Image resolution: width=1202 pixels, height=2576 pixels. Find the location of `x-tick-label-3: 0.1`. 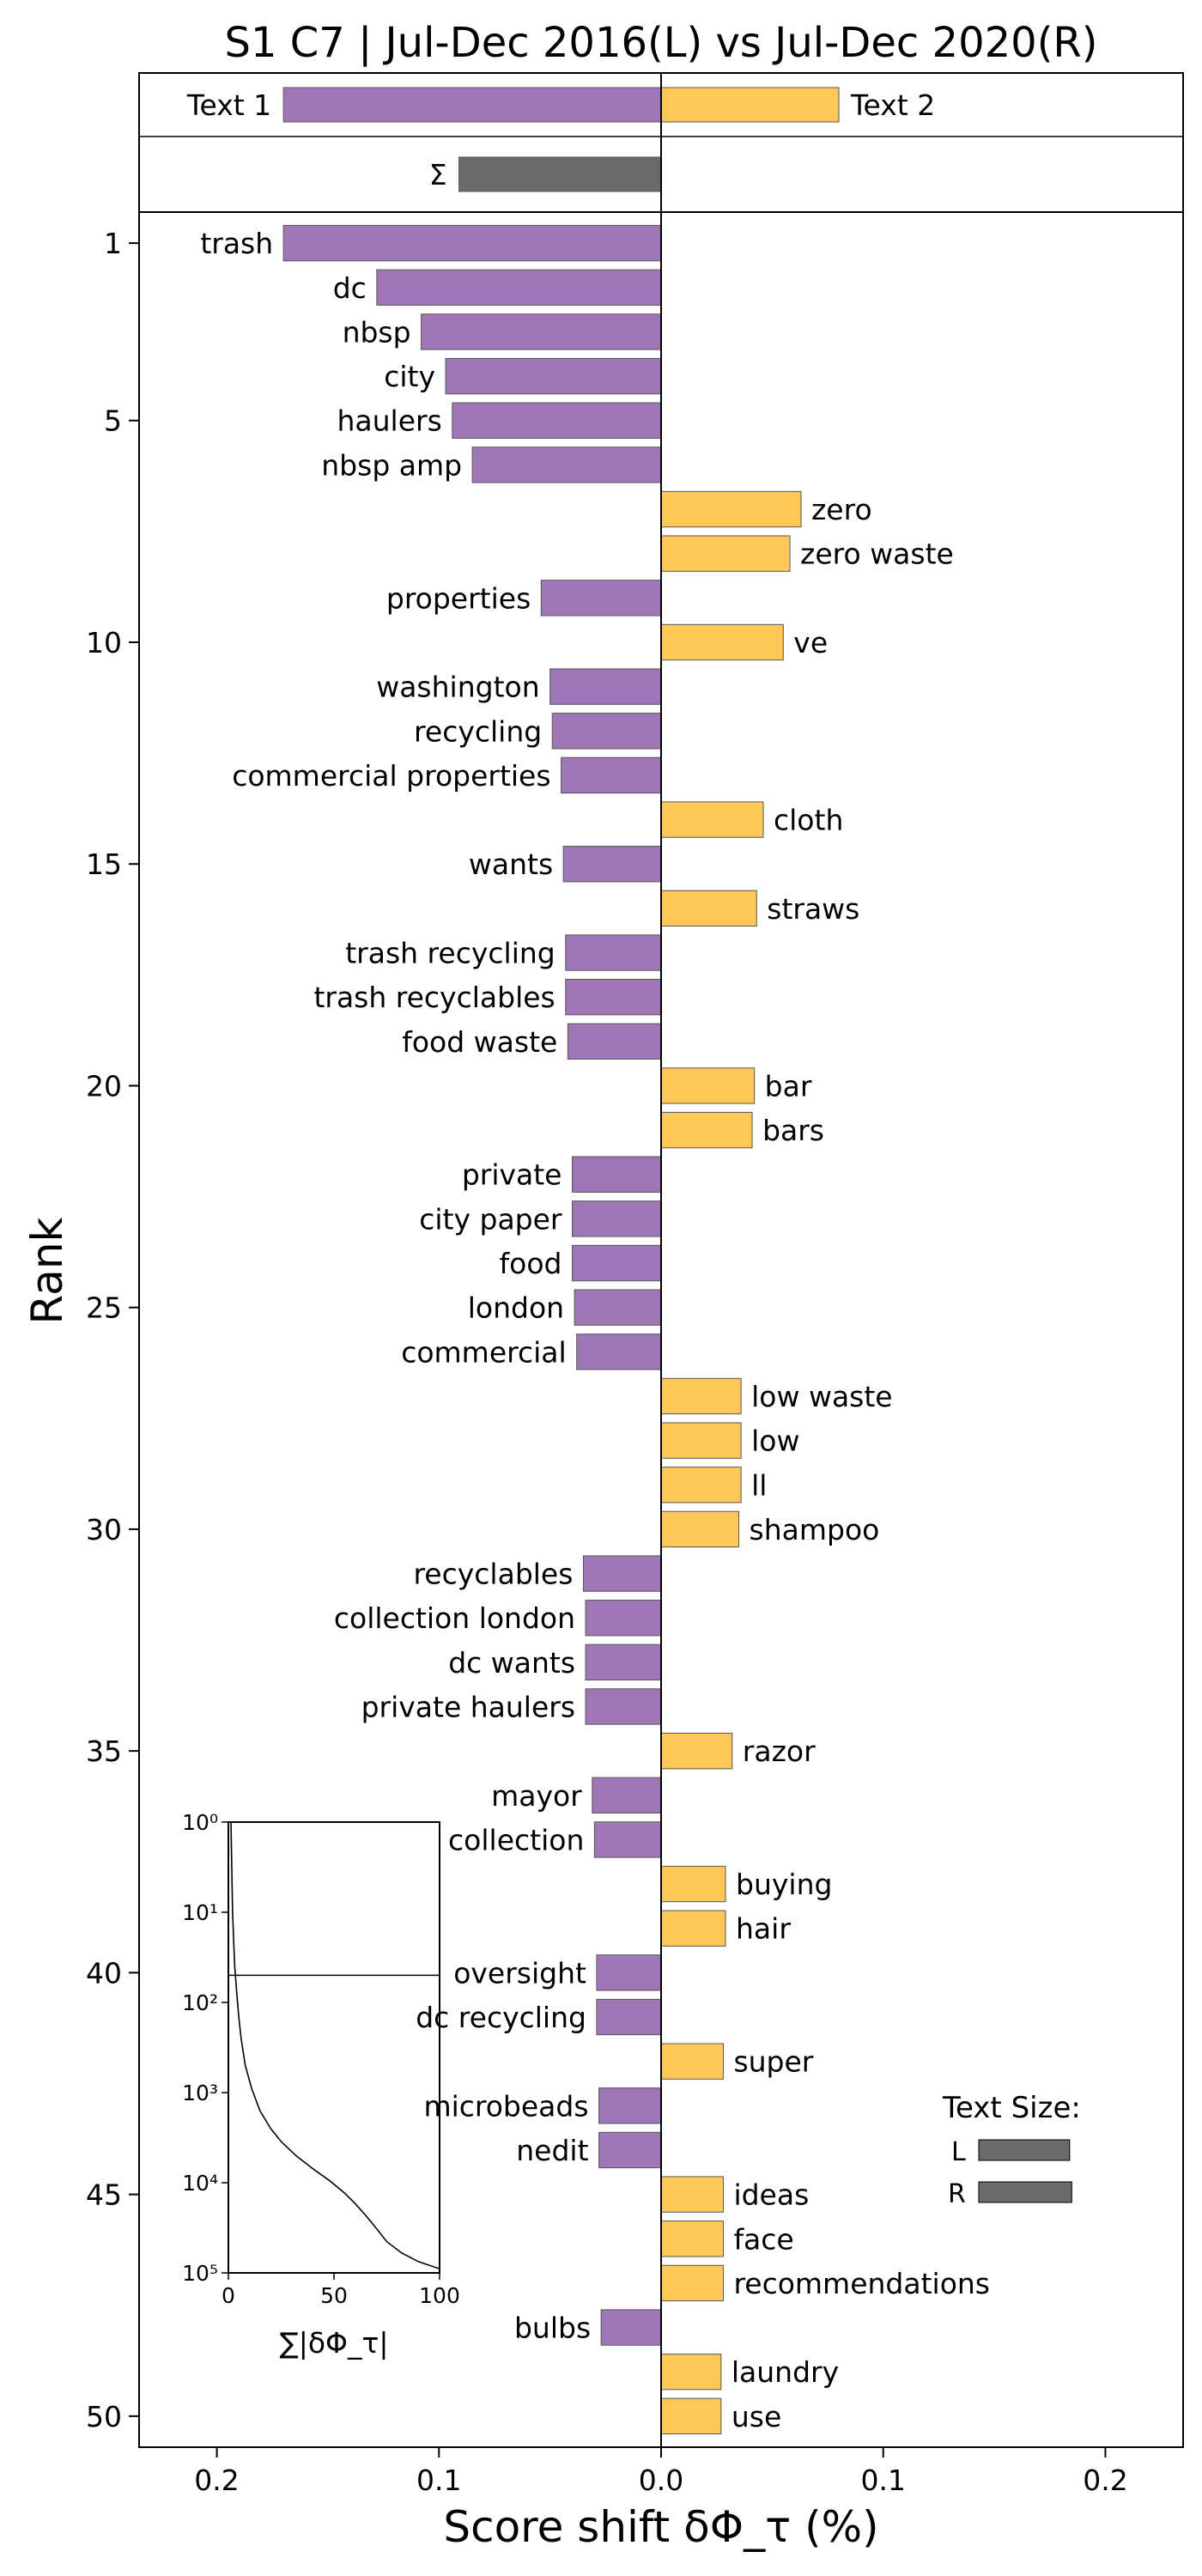

x-tick-label-3: 0.1 is located at coordinates (882, 2480).